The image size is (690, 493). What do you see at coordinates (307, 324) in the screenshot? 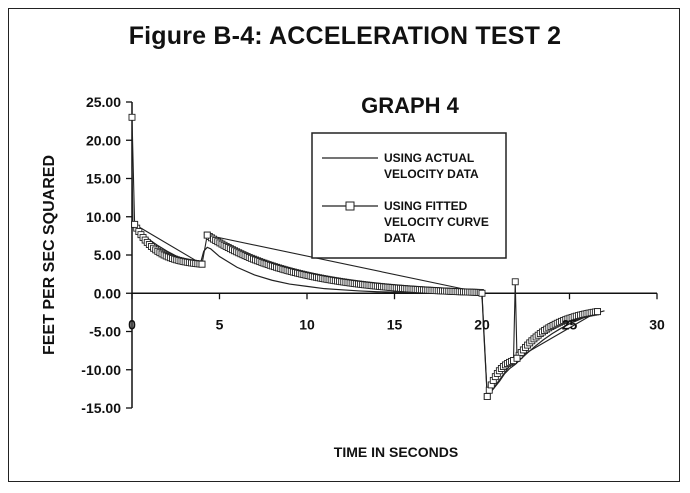
I see `x-tick-label: 10` at bounding box center [307, 324].